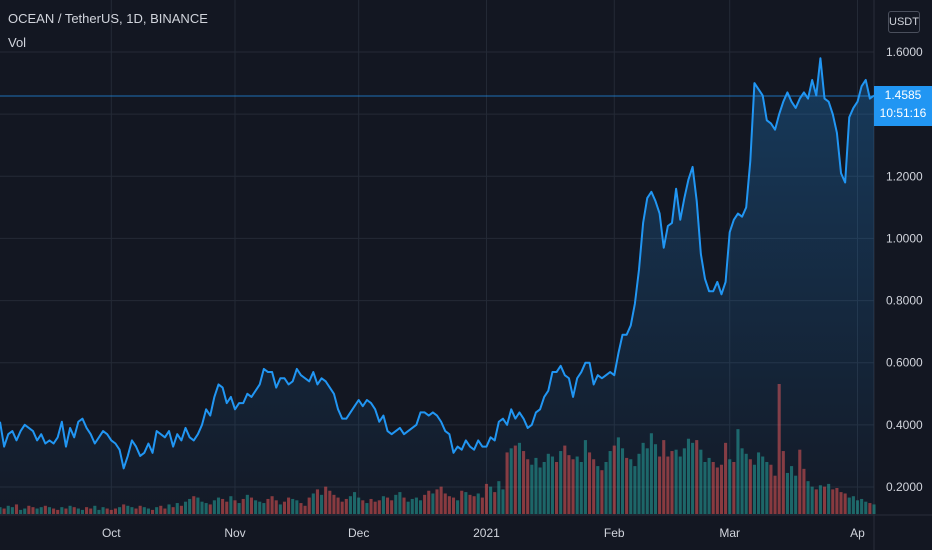 This screenshot has height=550, width=932. I want to click on y-tick-label: 0.4000, so click(904, 425).